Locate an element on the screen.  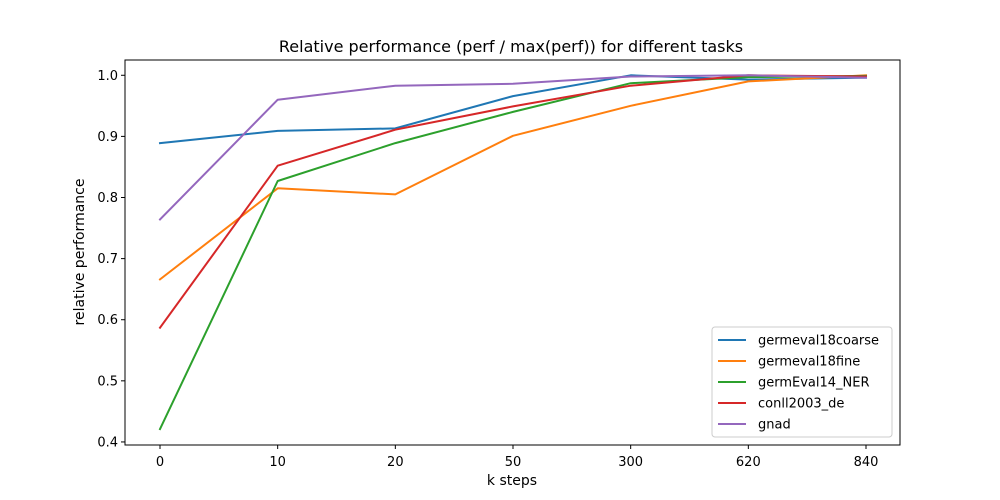
x-tick-label: 300 is located at coordinates (630, 462).